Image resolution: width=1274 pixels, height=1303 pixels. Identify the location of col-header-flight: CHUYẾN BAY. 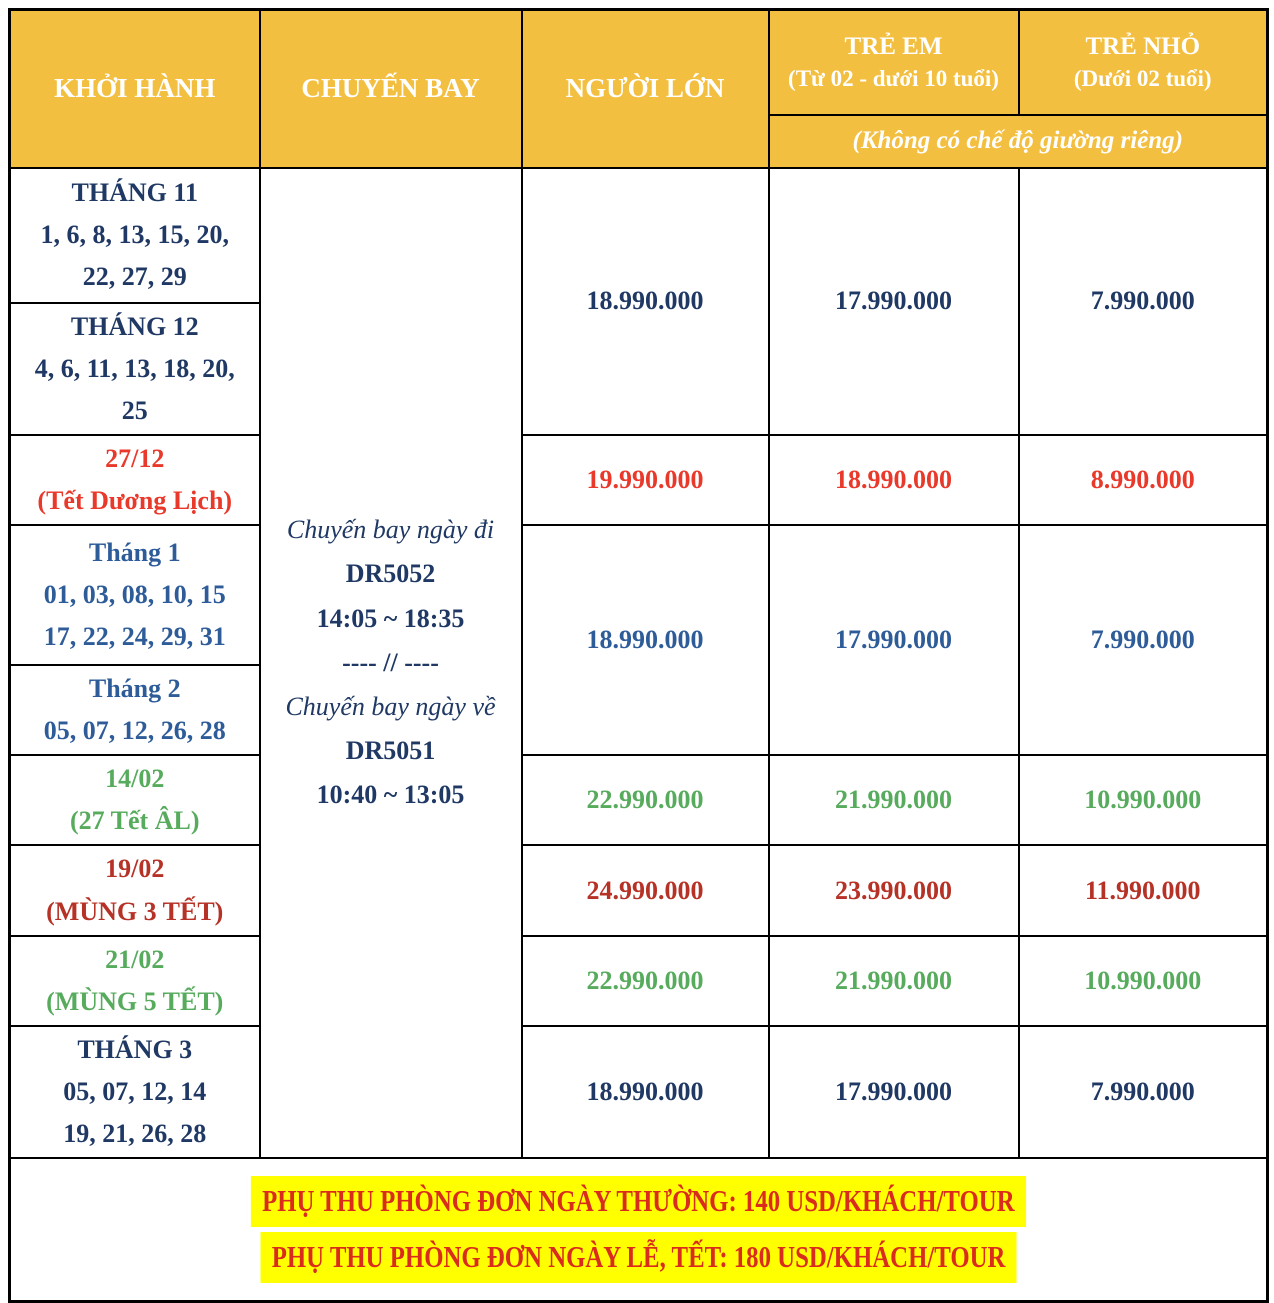
(390, 88).